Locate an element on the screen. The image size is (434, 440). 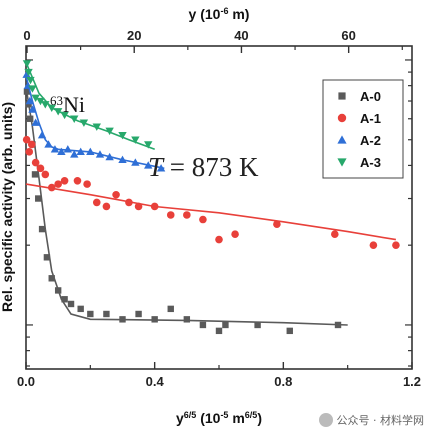
top-tick-label: 0 is located at coordinates (26, 35).